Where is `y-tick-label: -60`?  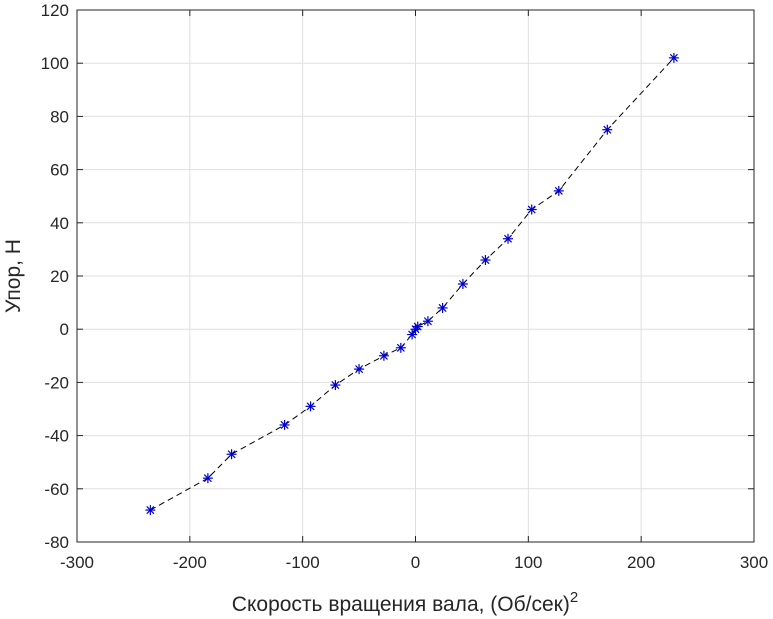
y-tick-label: -60 is located at coordinates (56, 489).